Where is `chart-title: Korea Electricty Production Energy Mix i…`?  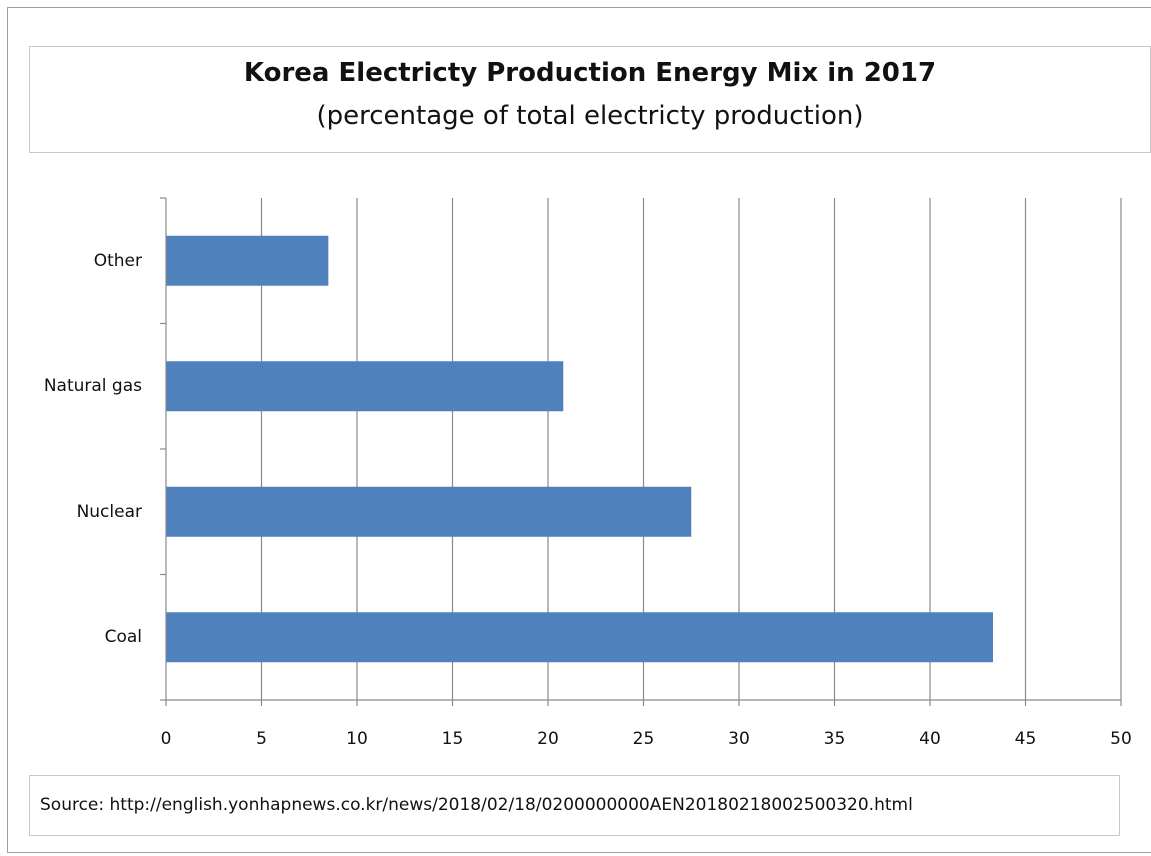 chart-title: Korea Electricty Production Energy Mix i… is located at coordinates (590, 73).